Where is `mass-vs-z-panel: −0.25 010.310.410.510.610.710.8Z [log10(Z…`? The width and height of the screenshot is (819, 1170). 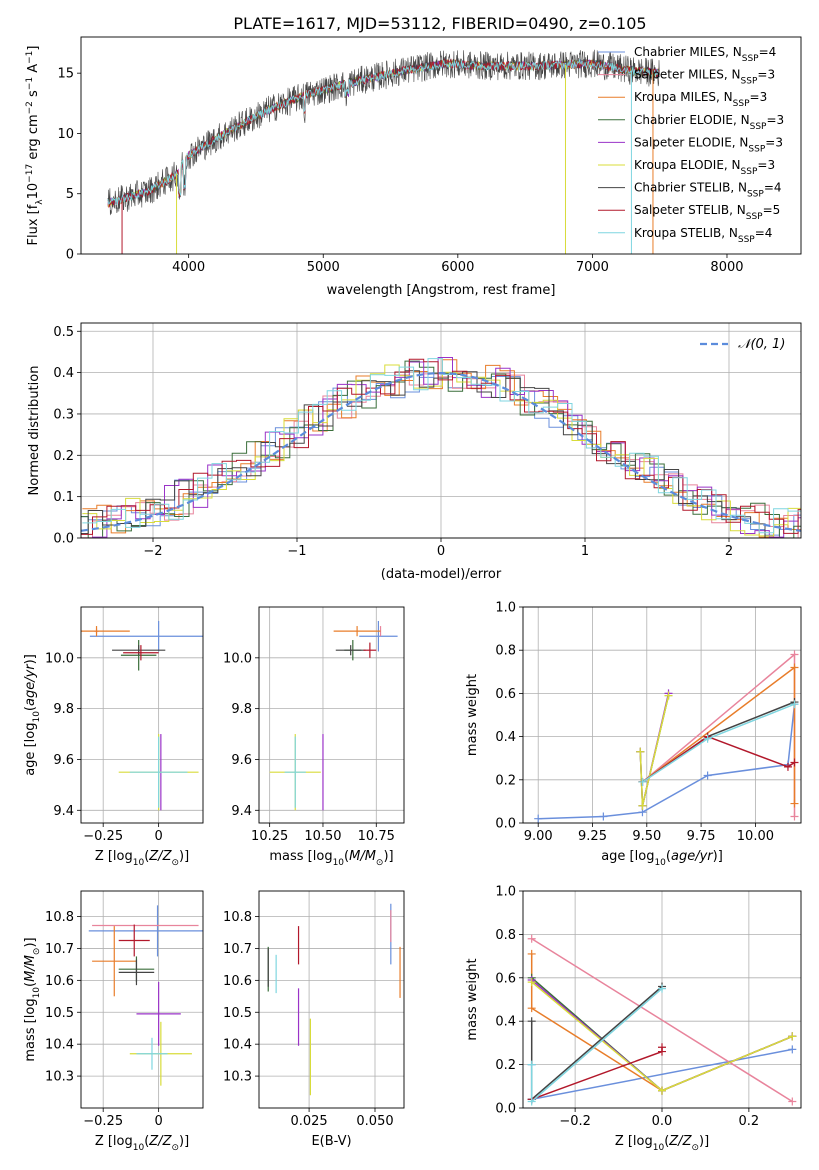
mass-vs-z-panel: −0.25 010.310.410.510.610.710.8Z [log10(Z… is located at coordinates (113, 1021).